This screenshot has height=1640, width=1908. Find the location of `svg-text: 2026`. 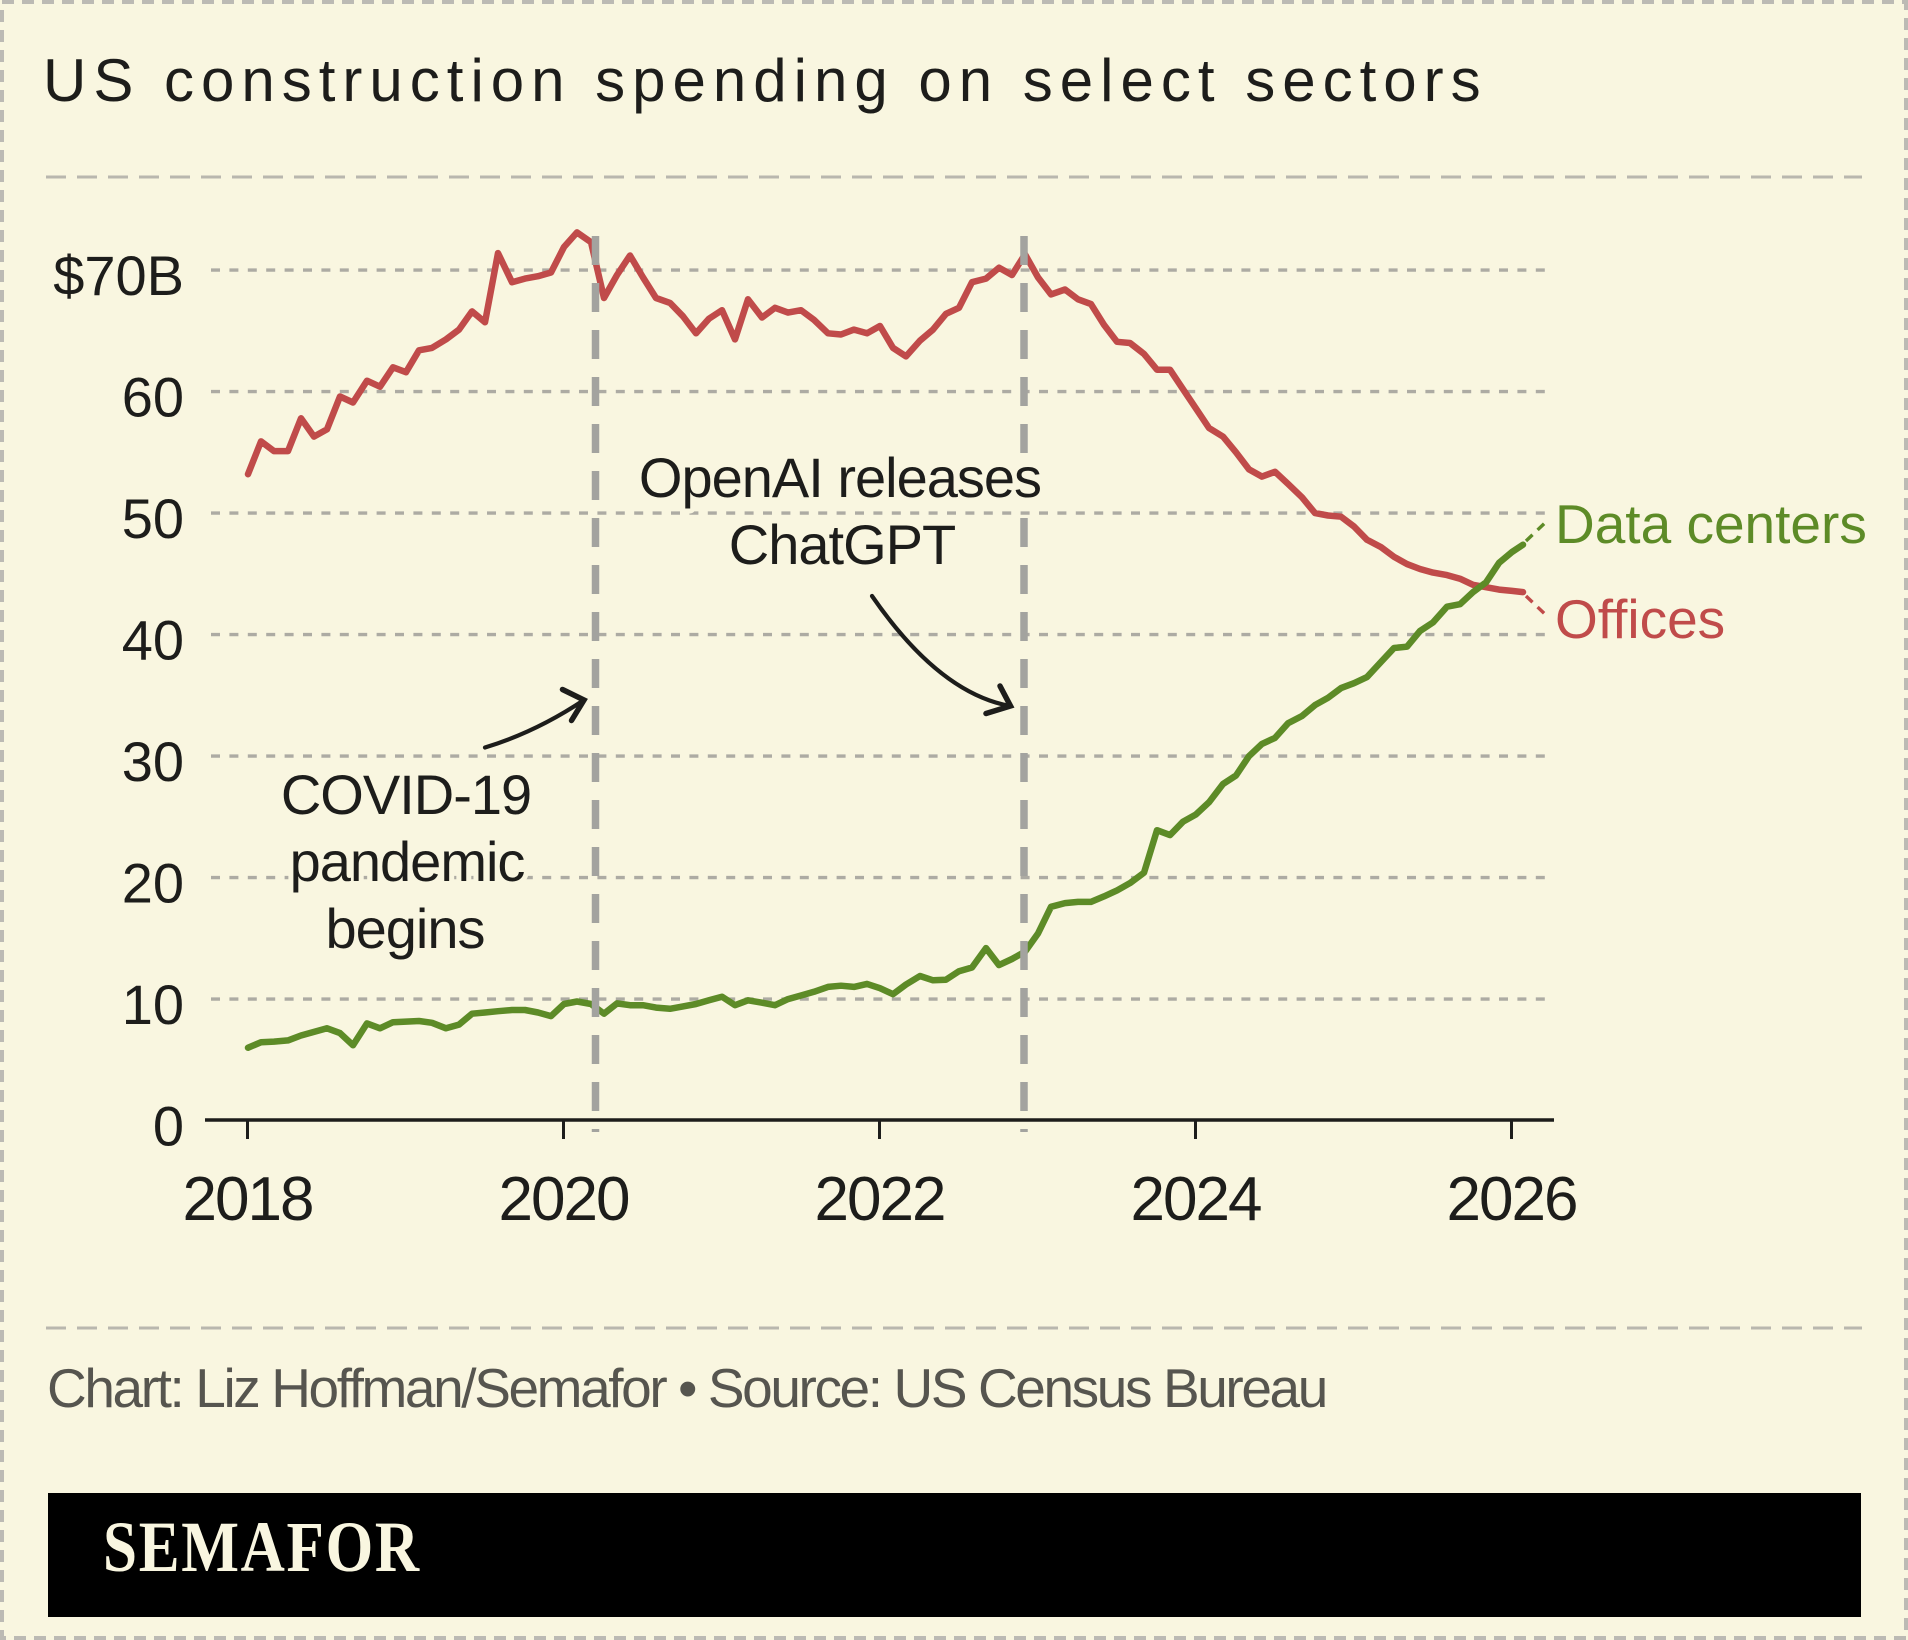

svg-text: 2026 is located at coordinates (1512, 1199).